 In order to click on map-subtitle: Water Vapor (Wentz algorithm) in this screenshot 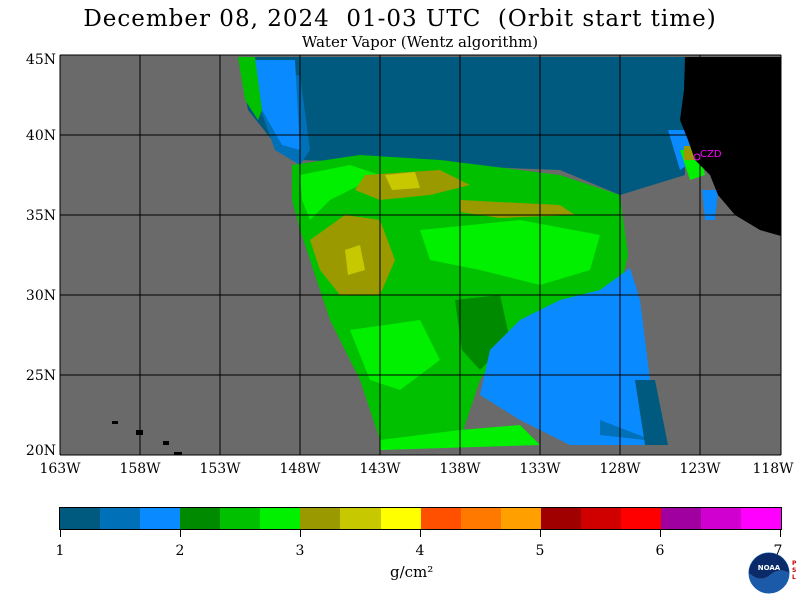, I will do `click(420, 42)`.